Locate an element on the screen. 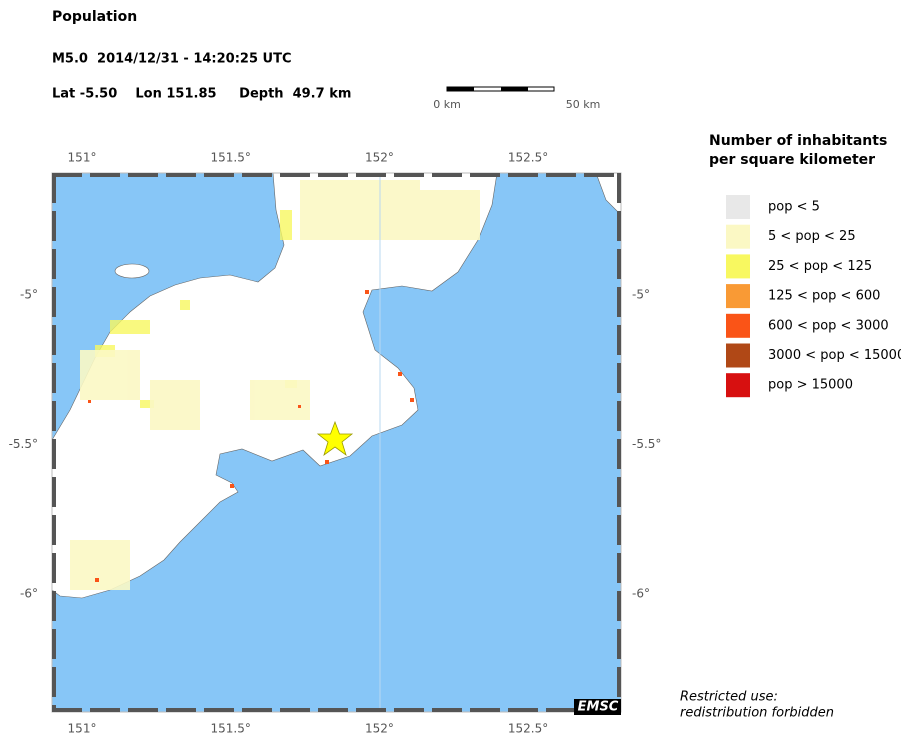 This screenshot has width=901, height=745. footer-note: Restricted use: is located at coordinates (729, 697).